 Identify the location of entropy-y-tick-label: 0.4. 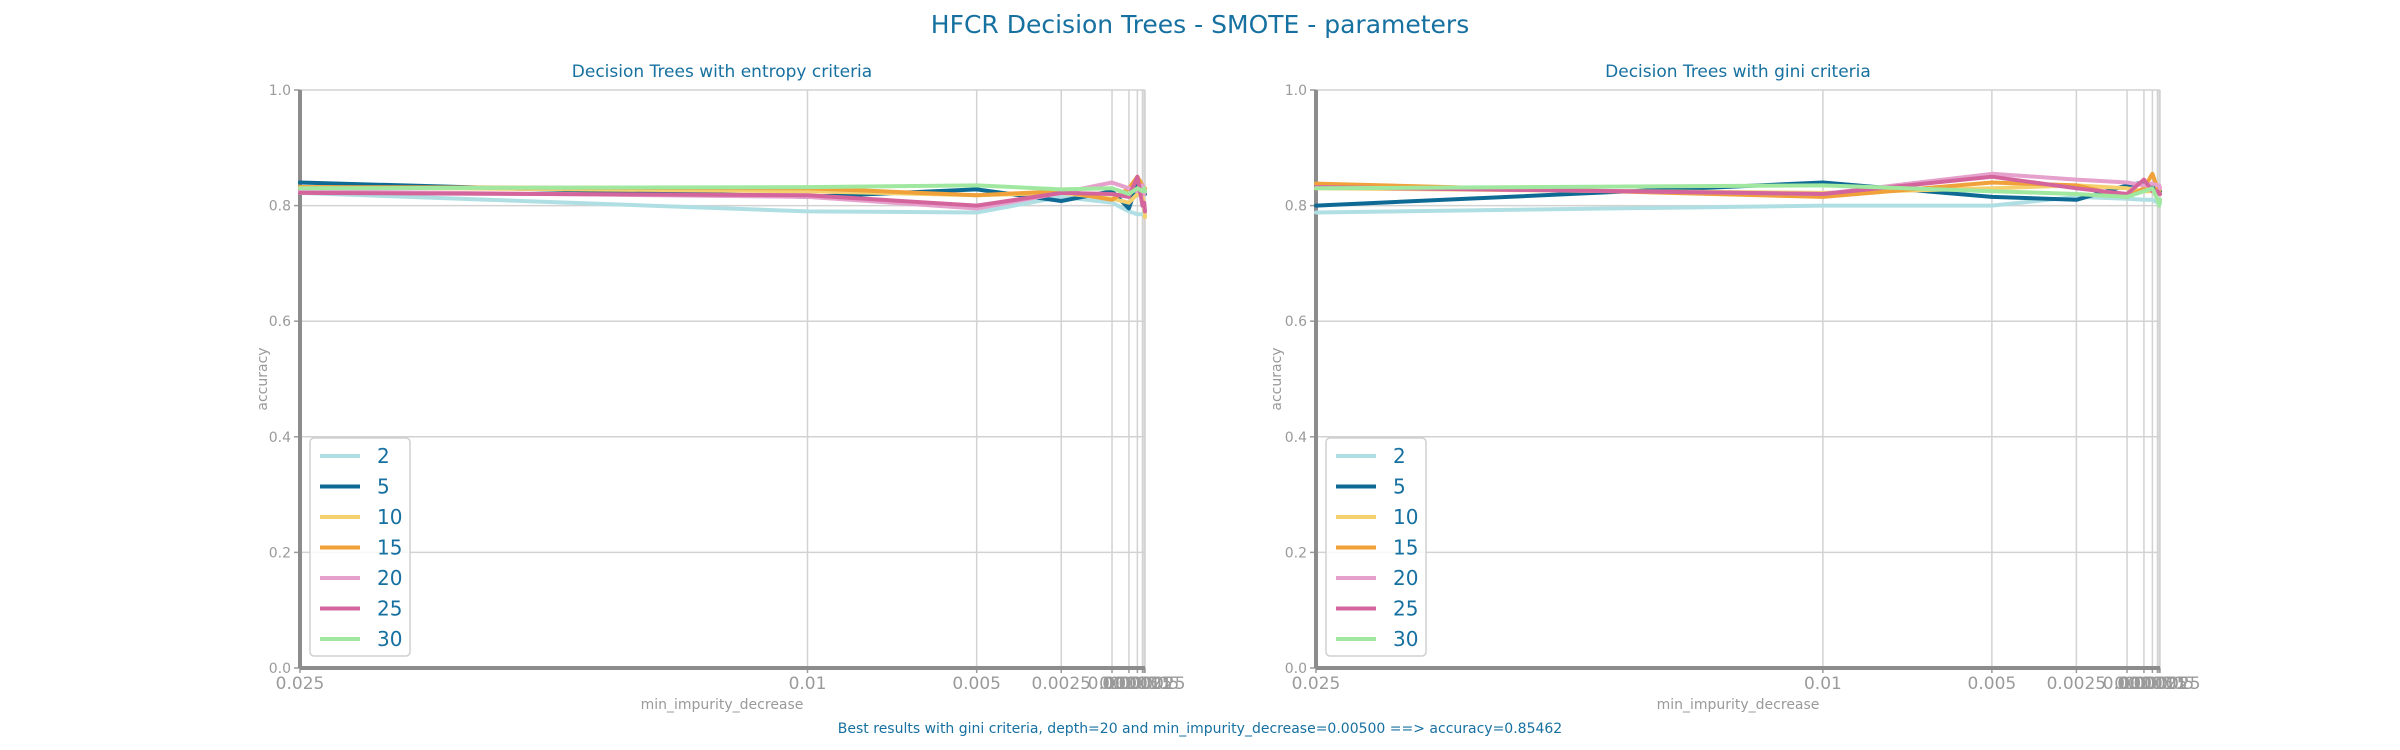
(280, 438).